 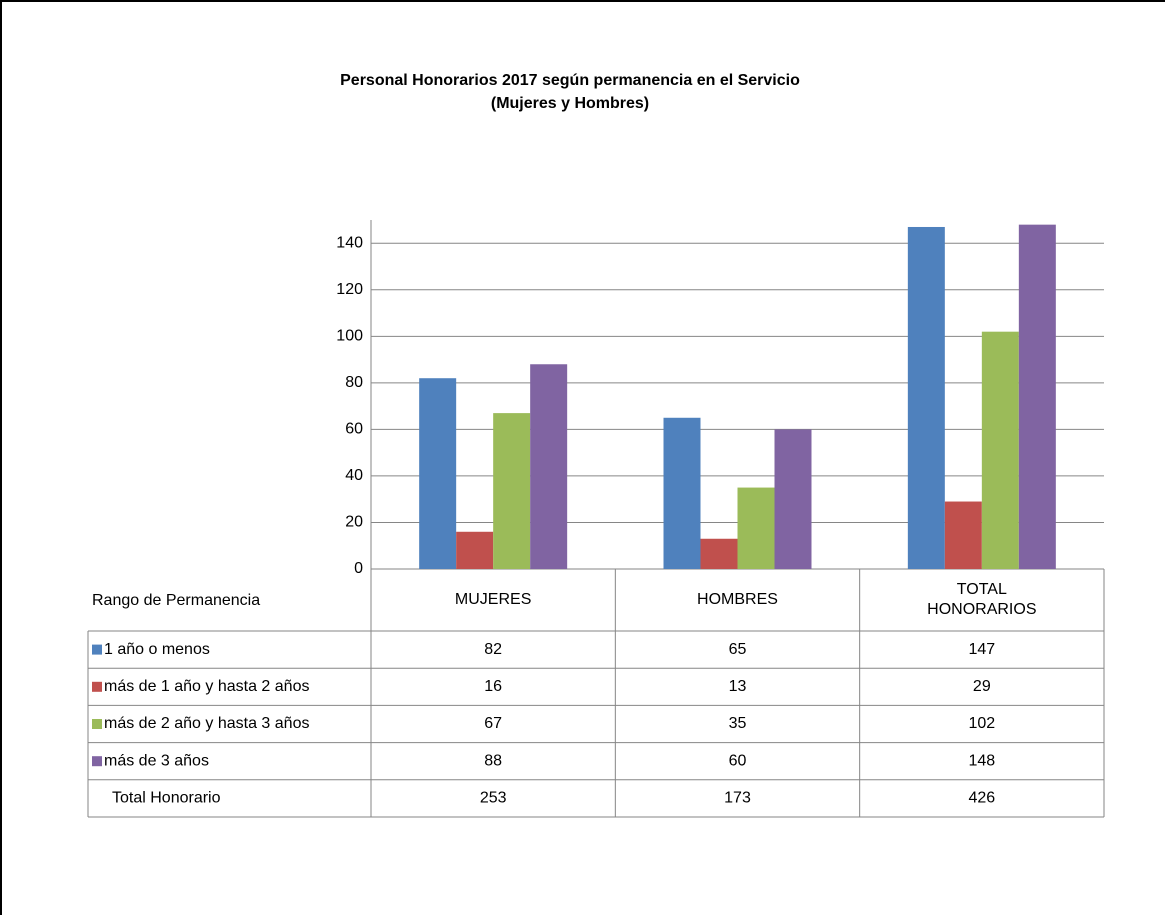 I want to click on x-tick-label-box: TOTAL HONORARIOS, so click(x=982, y=600).